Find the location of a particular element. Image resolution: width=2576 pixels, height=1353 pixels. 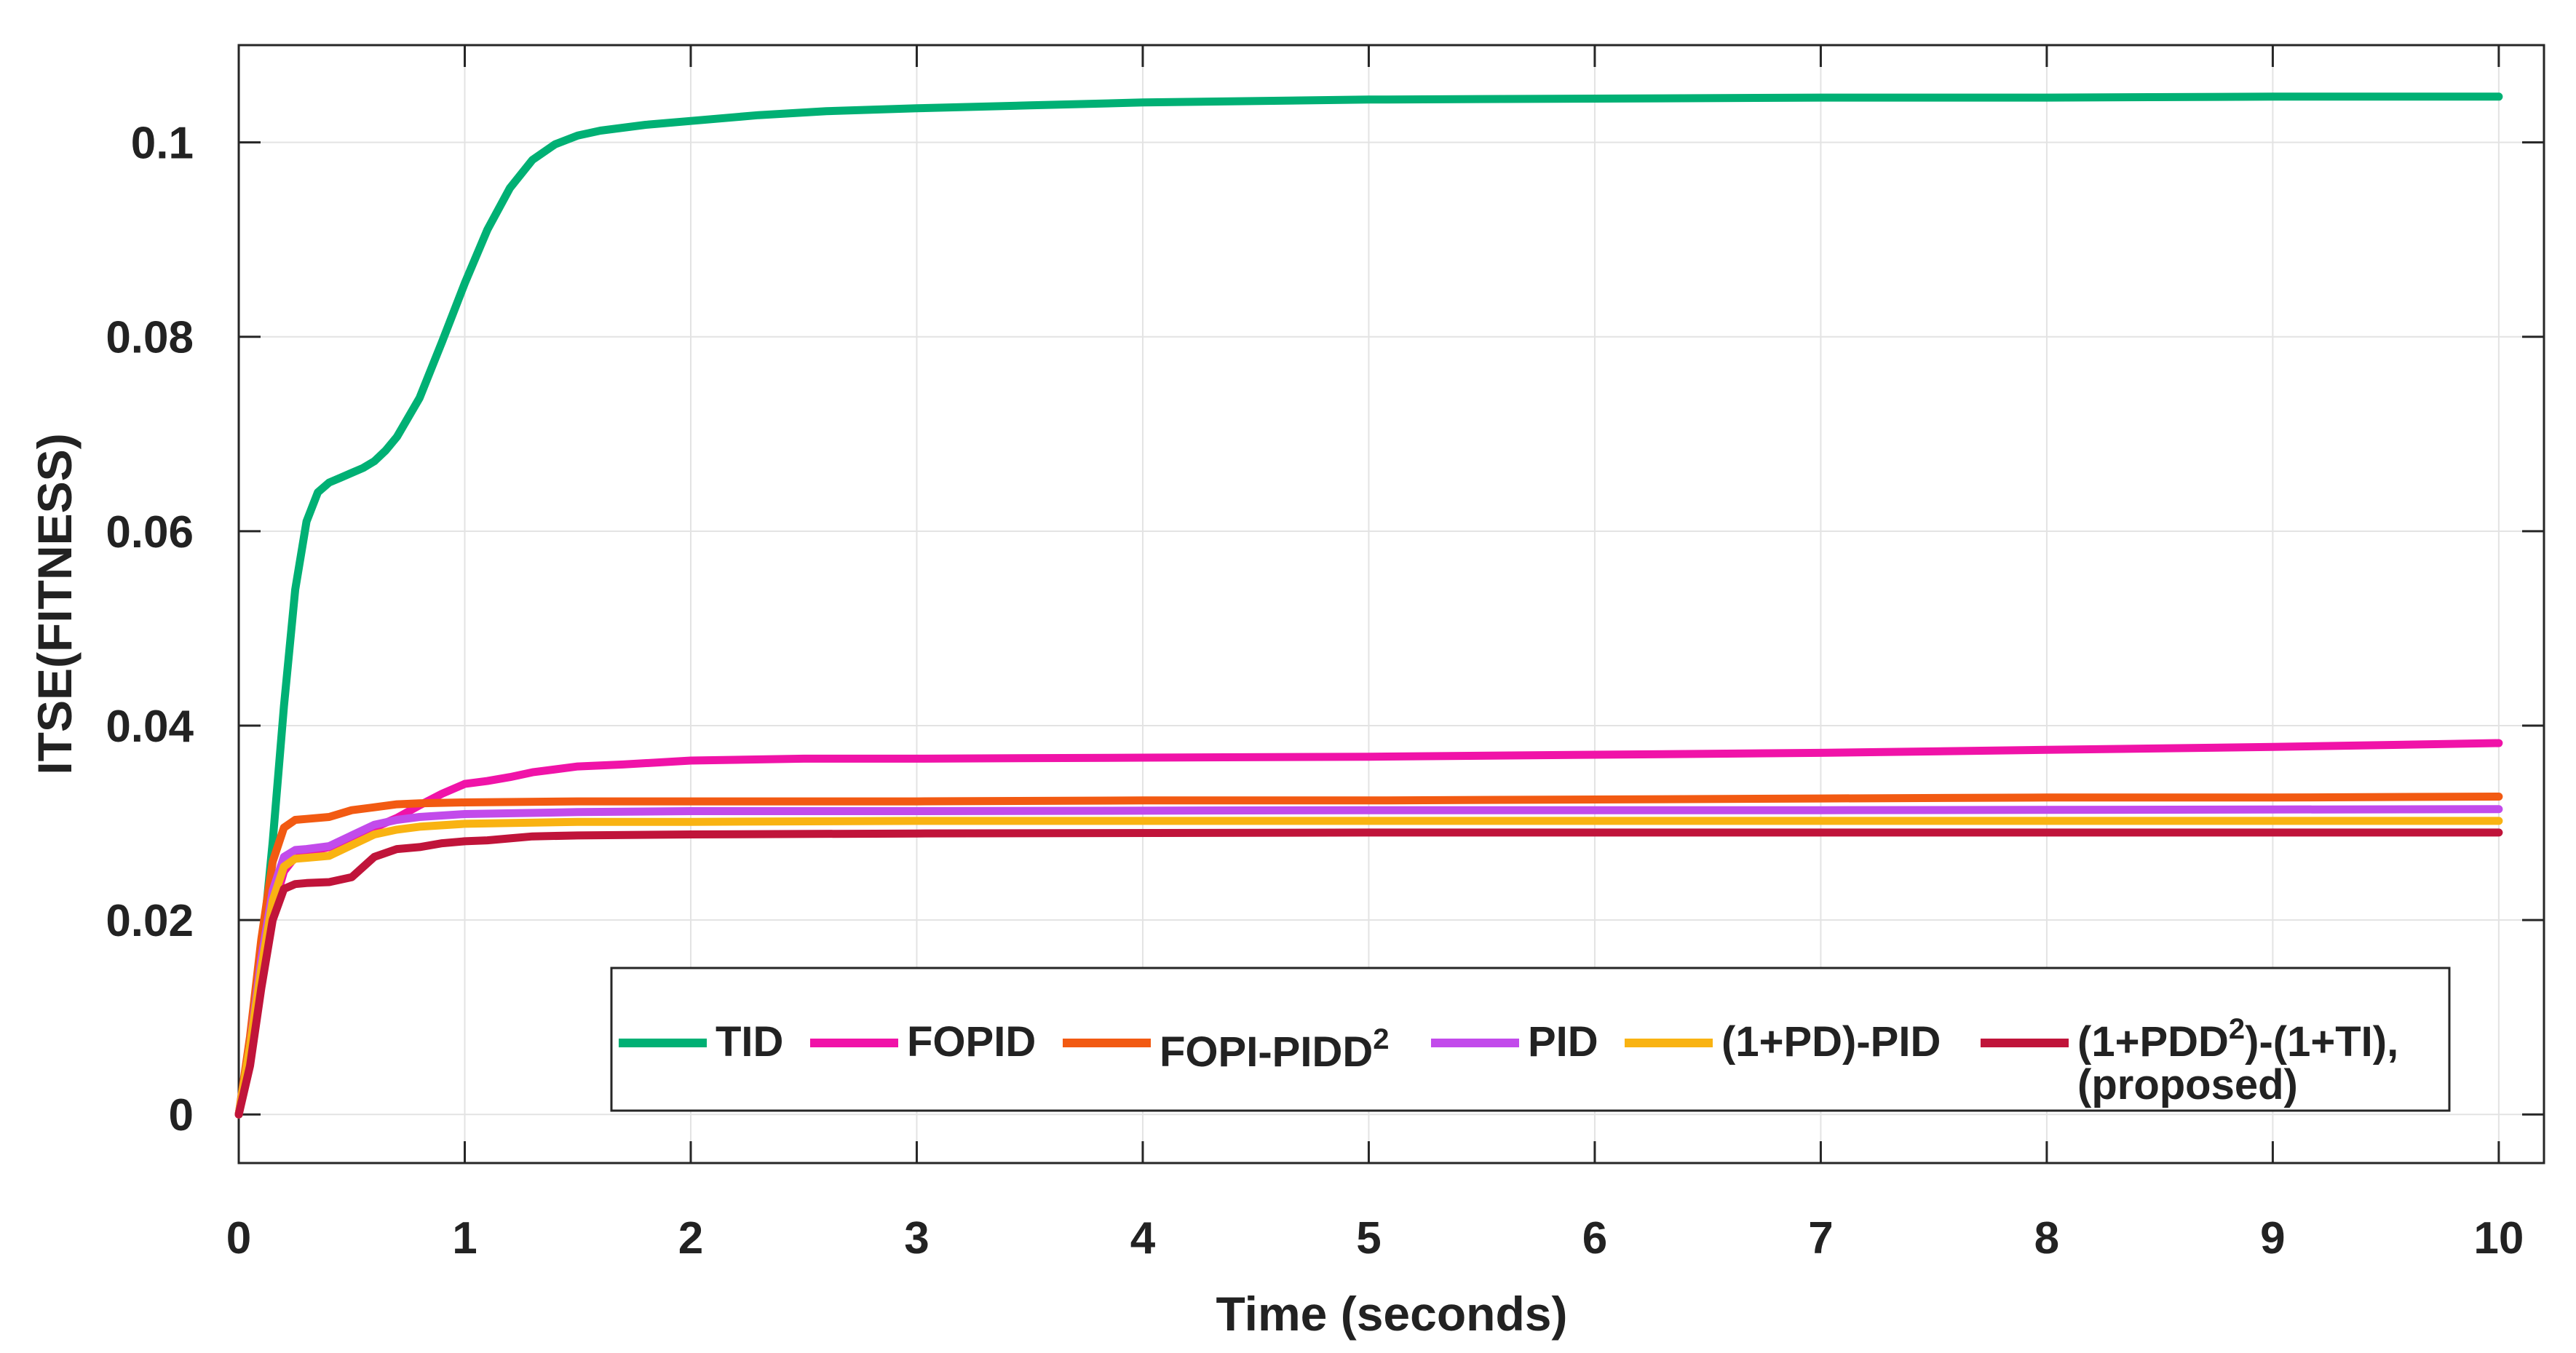

x-axis-label: Time (seconds) is located at coordinates (1392, 1314).